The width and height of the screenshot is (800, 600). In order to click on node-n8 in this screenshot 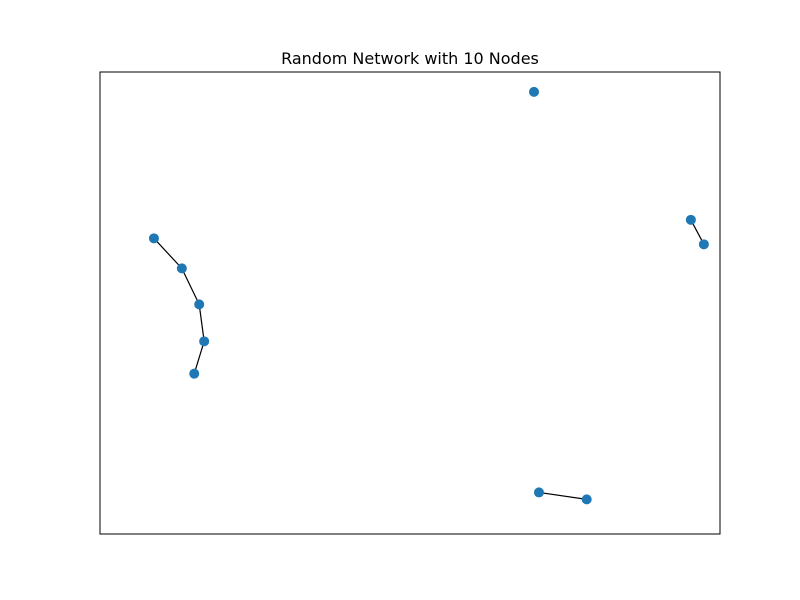, I will do `click(703, 244)`.